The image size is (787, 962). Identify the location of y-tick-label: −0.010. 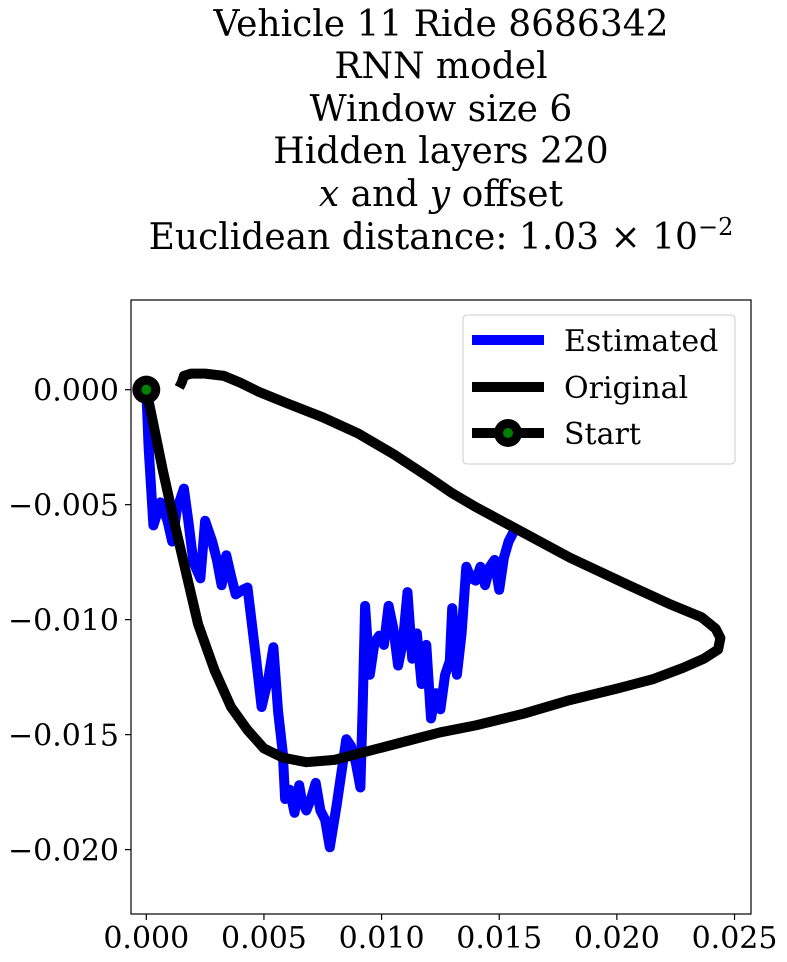
(63, 621).